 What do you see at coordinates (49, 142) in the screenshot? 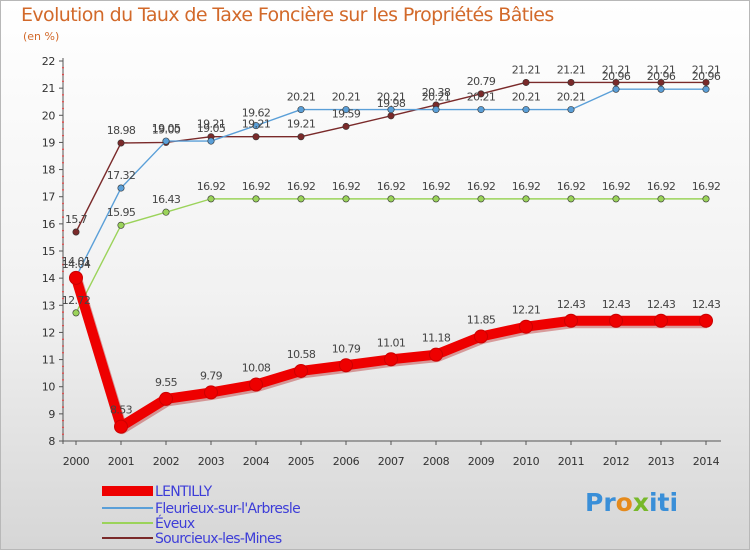
I see `y-tick-label: 19` at bounding box center [49, 142].